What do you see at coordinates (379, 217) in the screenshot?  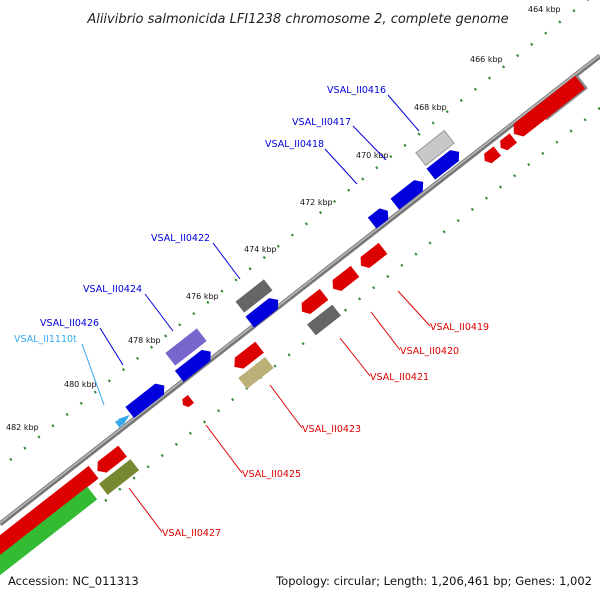 I see `gene-small-fwd` at bounding box center [379, 217].